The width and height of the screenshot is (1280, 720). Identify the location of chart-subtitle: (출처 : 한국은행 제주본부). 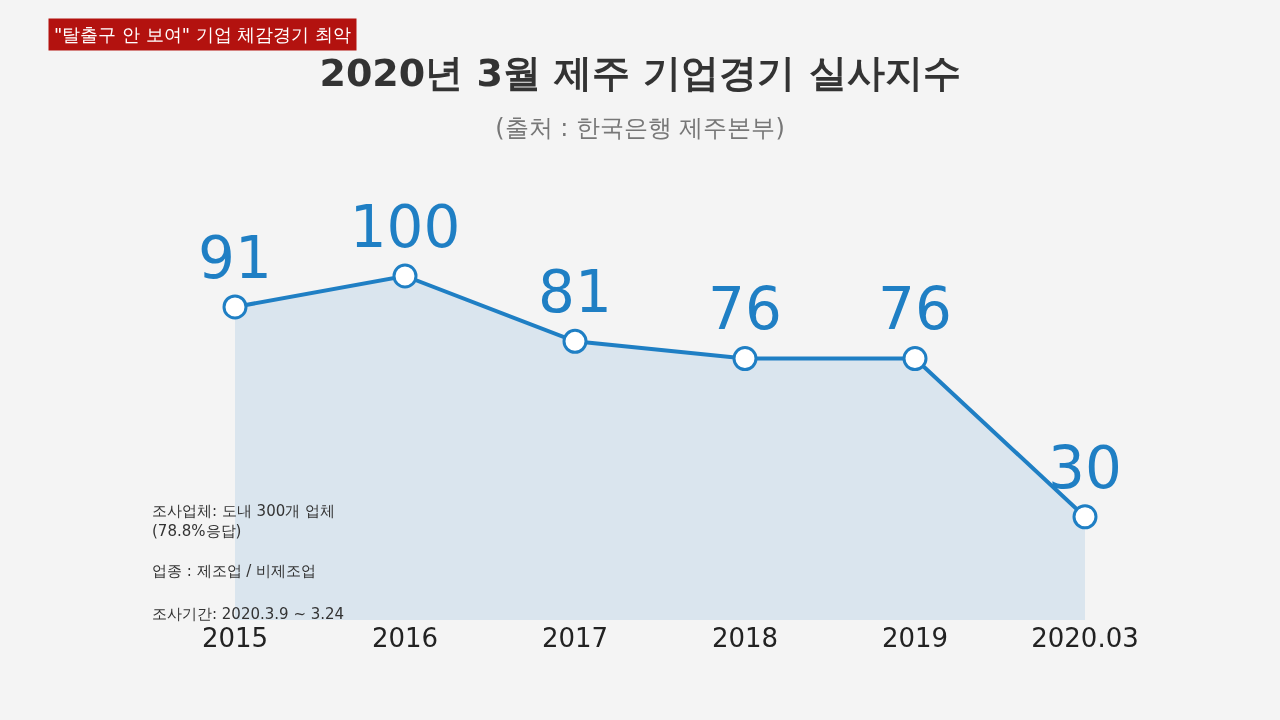
(640, 127).